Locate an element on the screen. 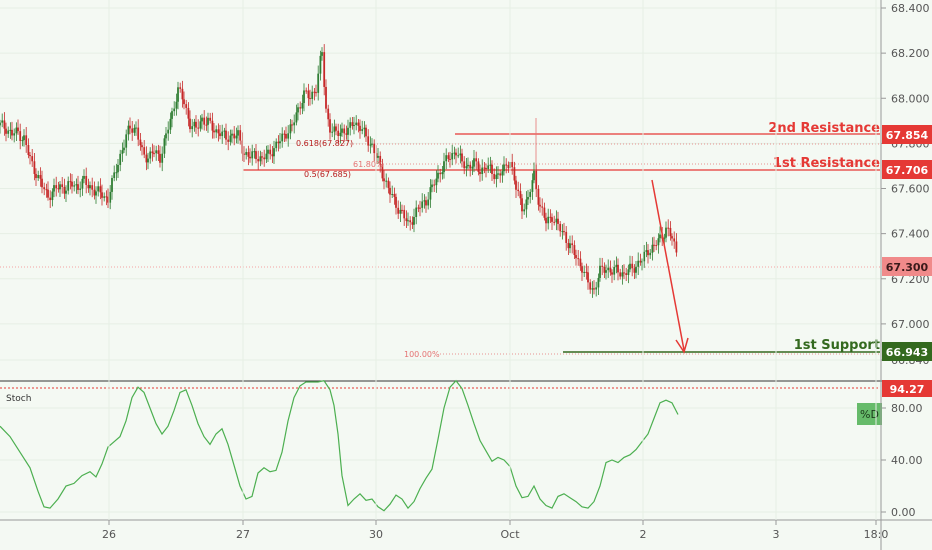  fib-100pct-label: 100.00% is located at coordinates (422, 354).